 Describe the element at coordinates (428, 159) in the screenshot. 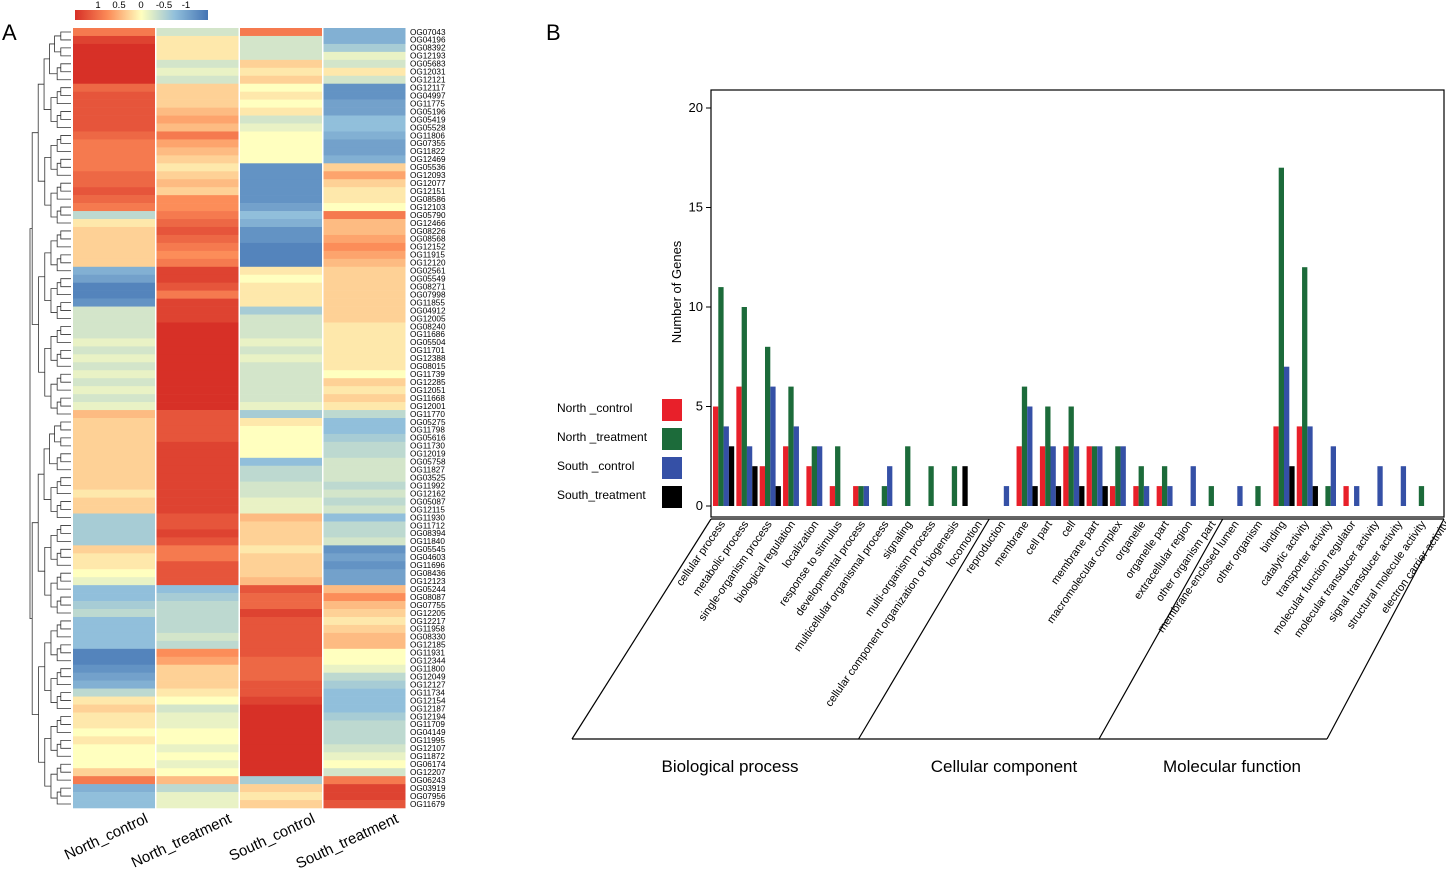

I see `heatmap-row-label: OG12469` at that location.